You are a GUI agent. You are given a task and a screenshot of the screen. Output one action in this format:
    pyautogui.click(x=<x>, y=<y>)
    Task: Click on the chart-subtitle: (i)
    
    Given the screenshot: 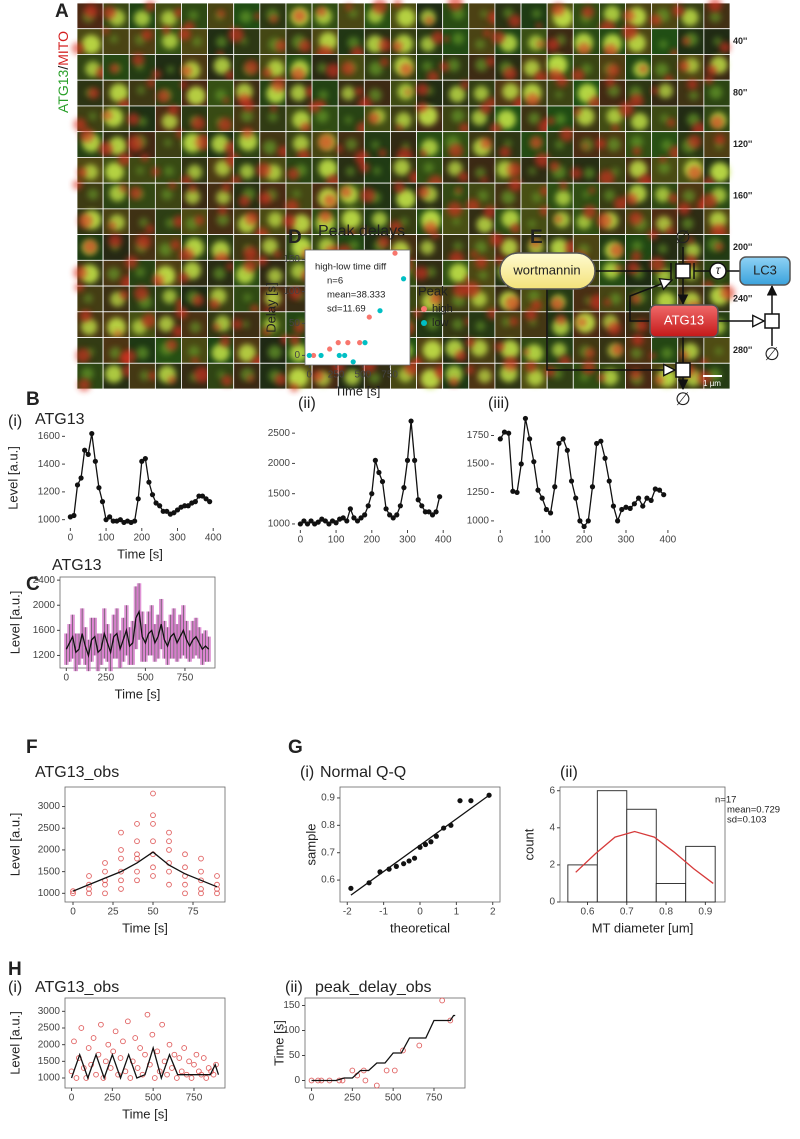 What is the action you would take?
    pyautogui.click(x=15, y=987)
    